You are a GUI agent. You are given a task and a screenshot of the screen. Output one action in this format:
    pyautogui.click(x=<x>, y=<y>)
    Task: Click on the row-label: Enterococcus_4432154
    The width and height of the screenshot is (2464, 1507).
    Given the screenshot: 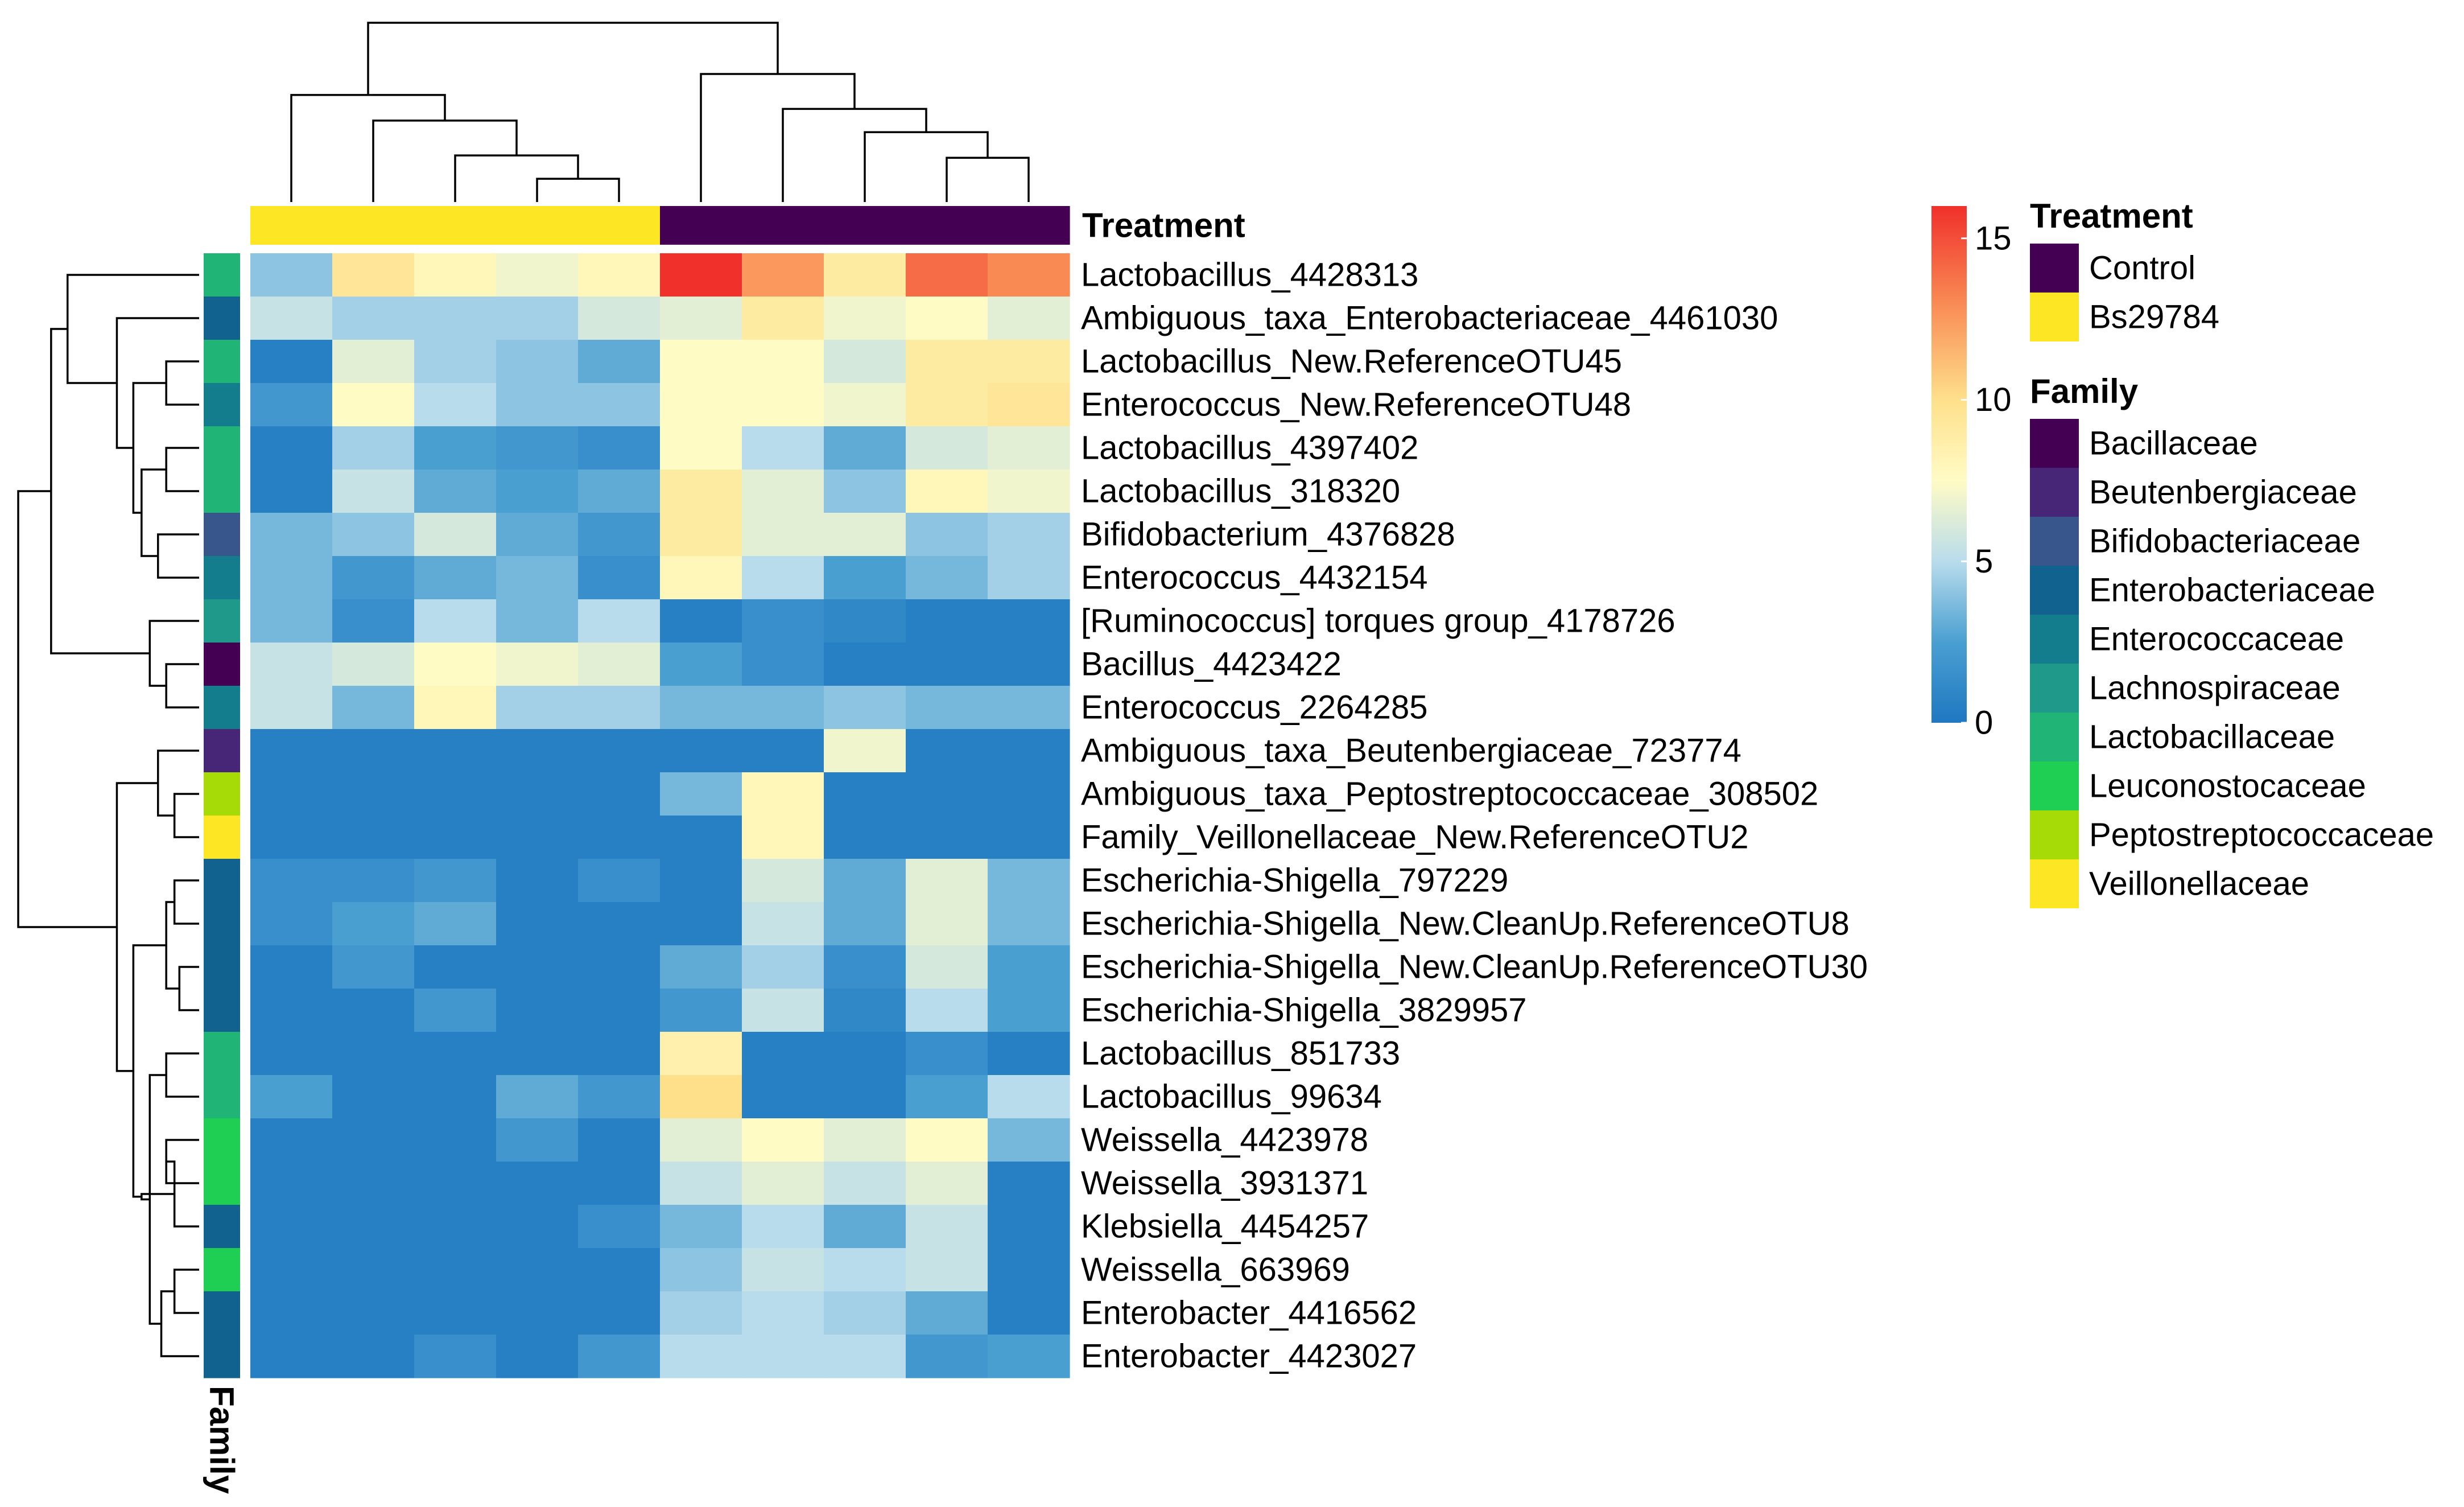 What is the action you would take?
    pyautogui.click(x=1254, y=577)
    